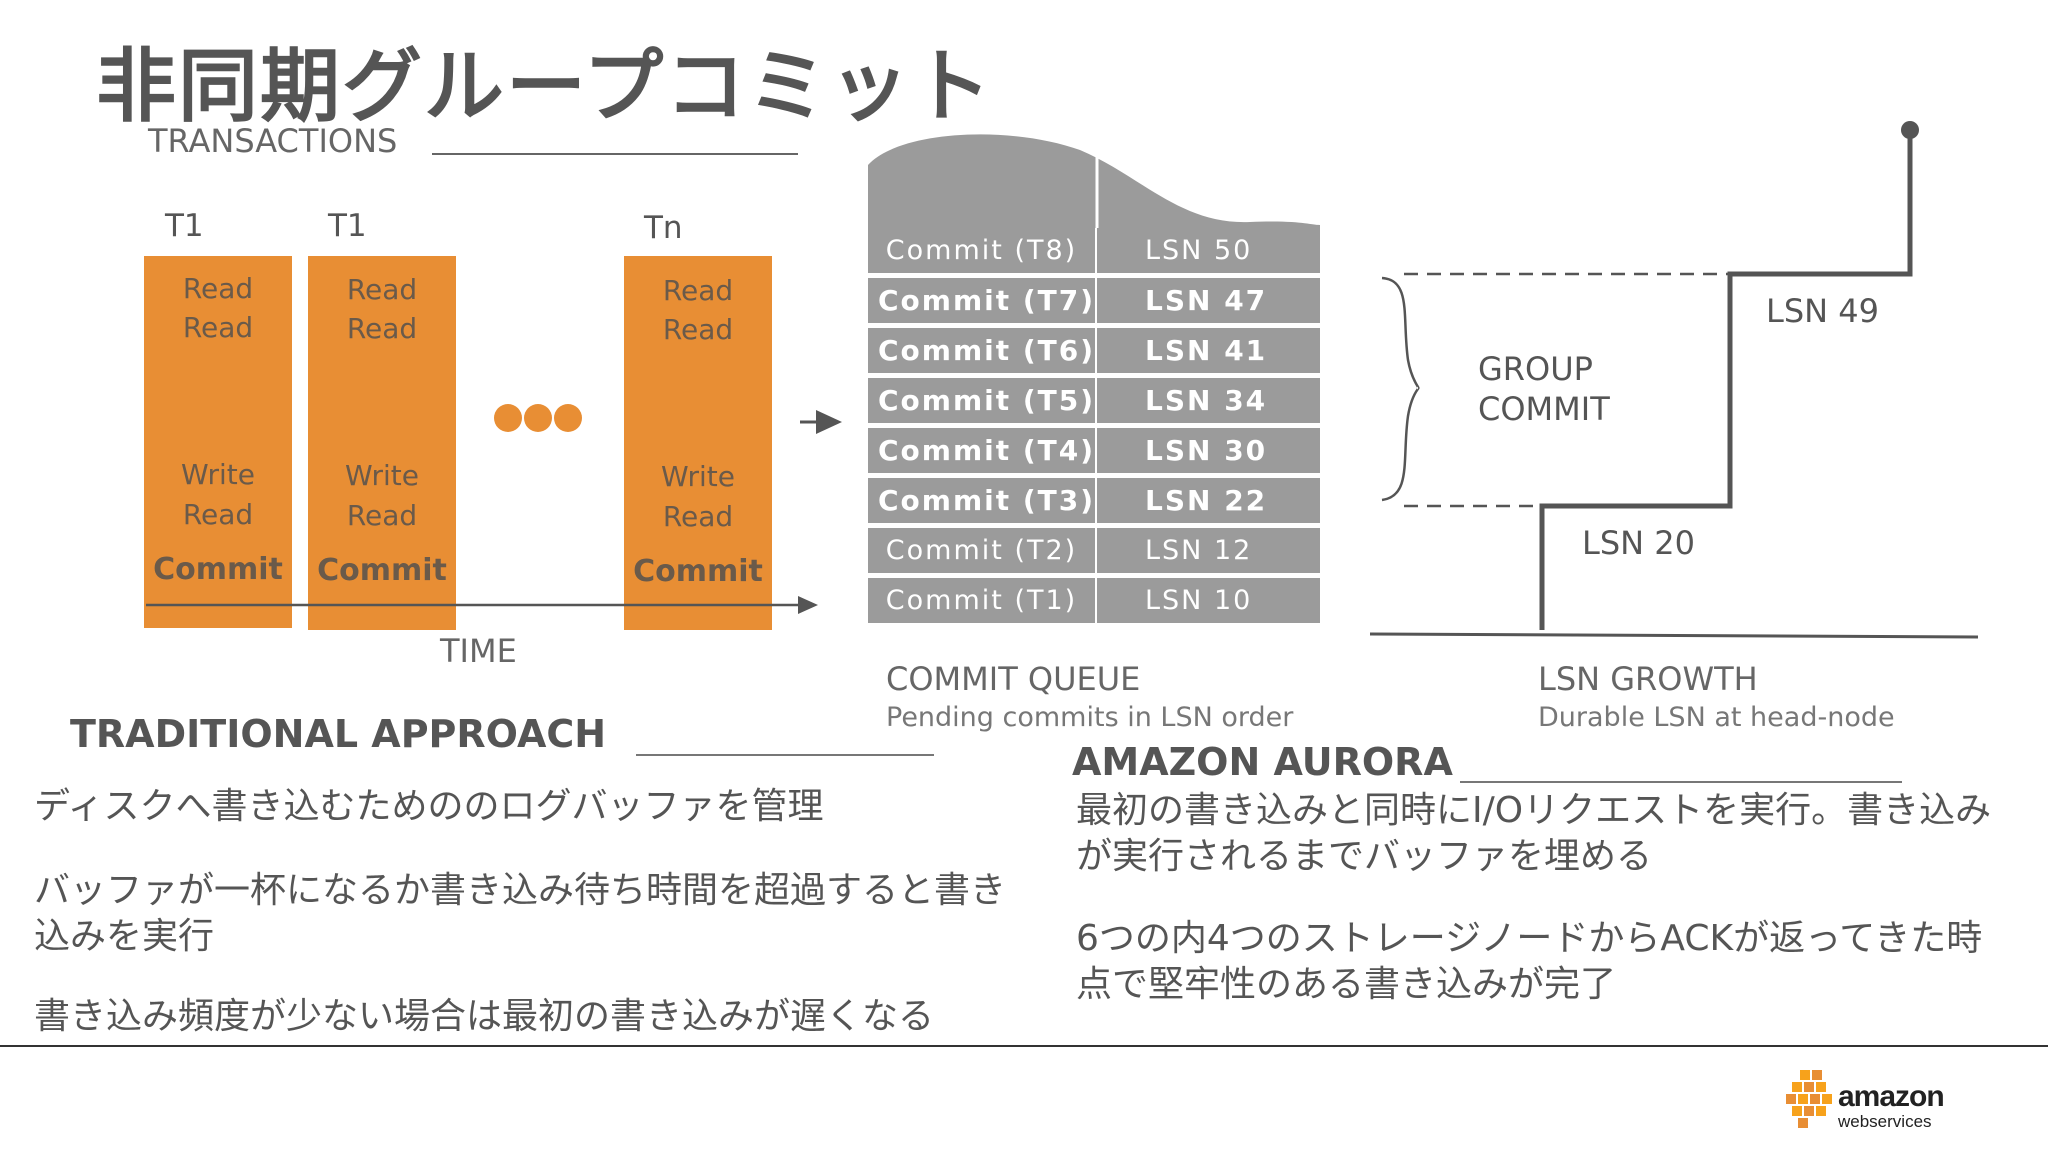 The height and width of the screenshot is (1152, 2048). Describe the element at coordinates (218, 442) in the screenshot. I see `transaction-box-1: Read Read Write Read Commit` at that location.